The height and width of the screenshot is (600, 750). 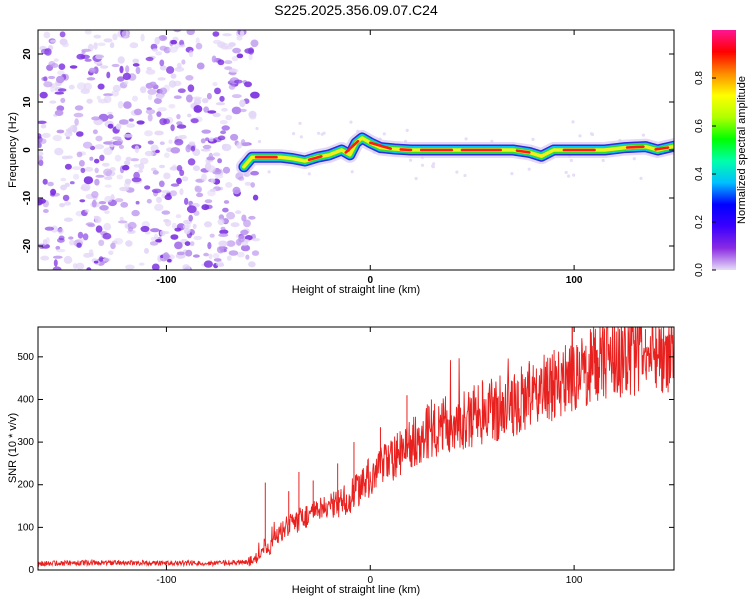 I want to click on x-tick-label: 100, so click(x=574, y=280).